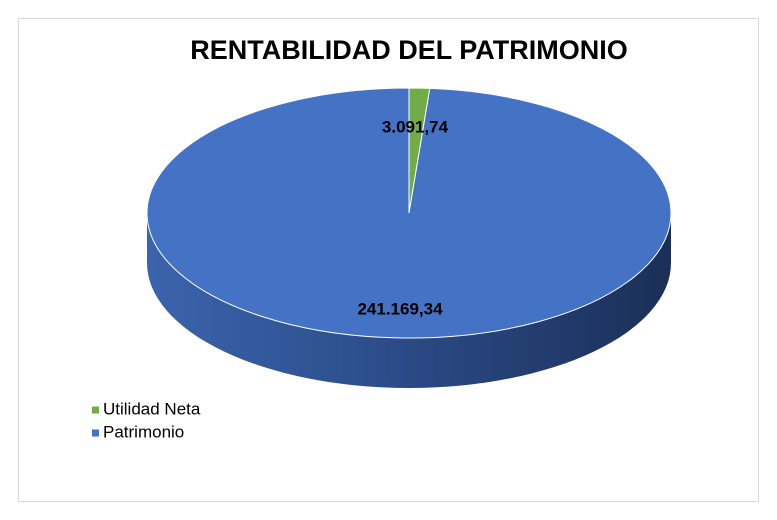  Describe the element at coordinates (400, 308) in the screenshot. I see `data-label: 241.169,34` at that location.